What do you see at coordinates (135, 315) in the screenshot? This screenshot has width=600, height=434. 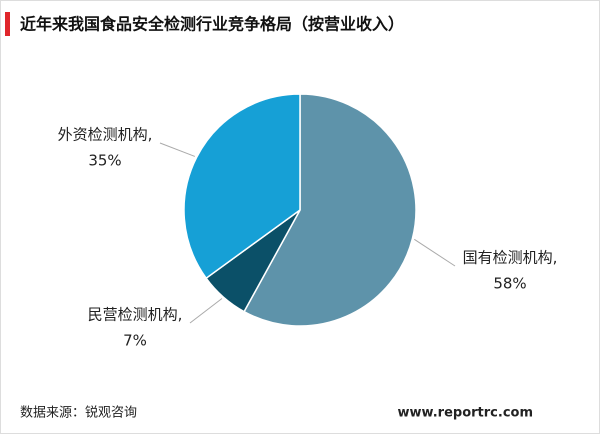 I see `slice-label: 民营检测机构,` at bounding box center [135, 315].